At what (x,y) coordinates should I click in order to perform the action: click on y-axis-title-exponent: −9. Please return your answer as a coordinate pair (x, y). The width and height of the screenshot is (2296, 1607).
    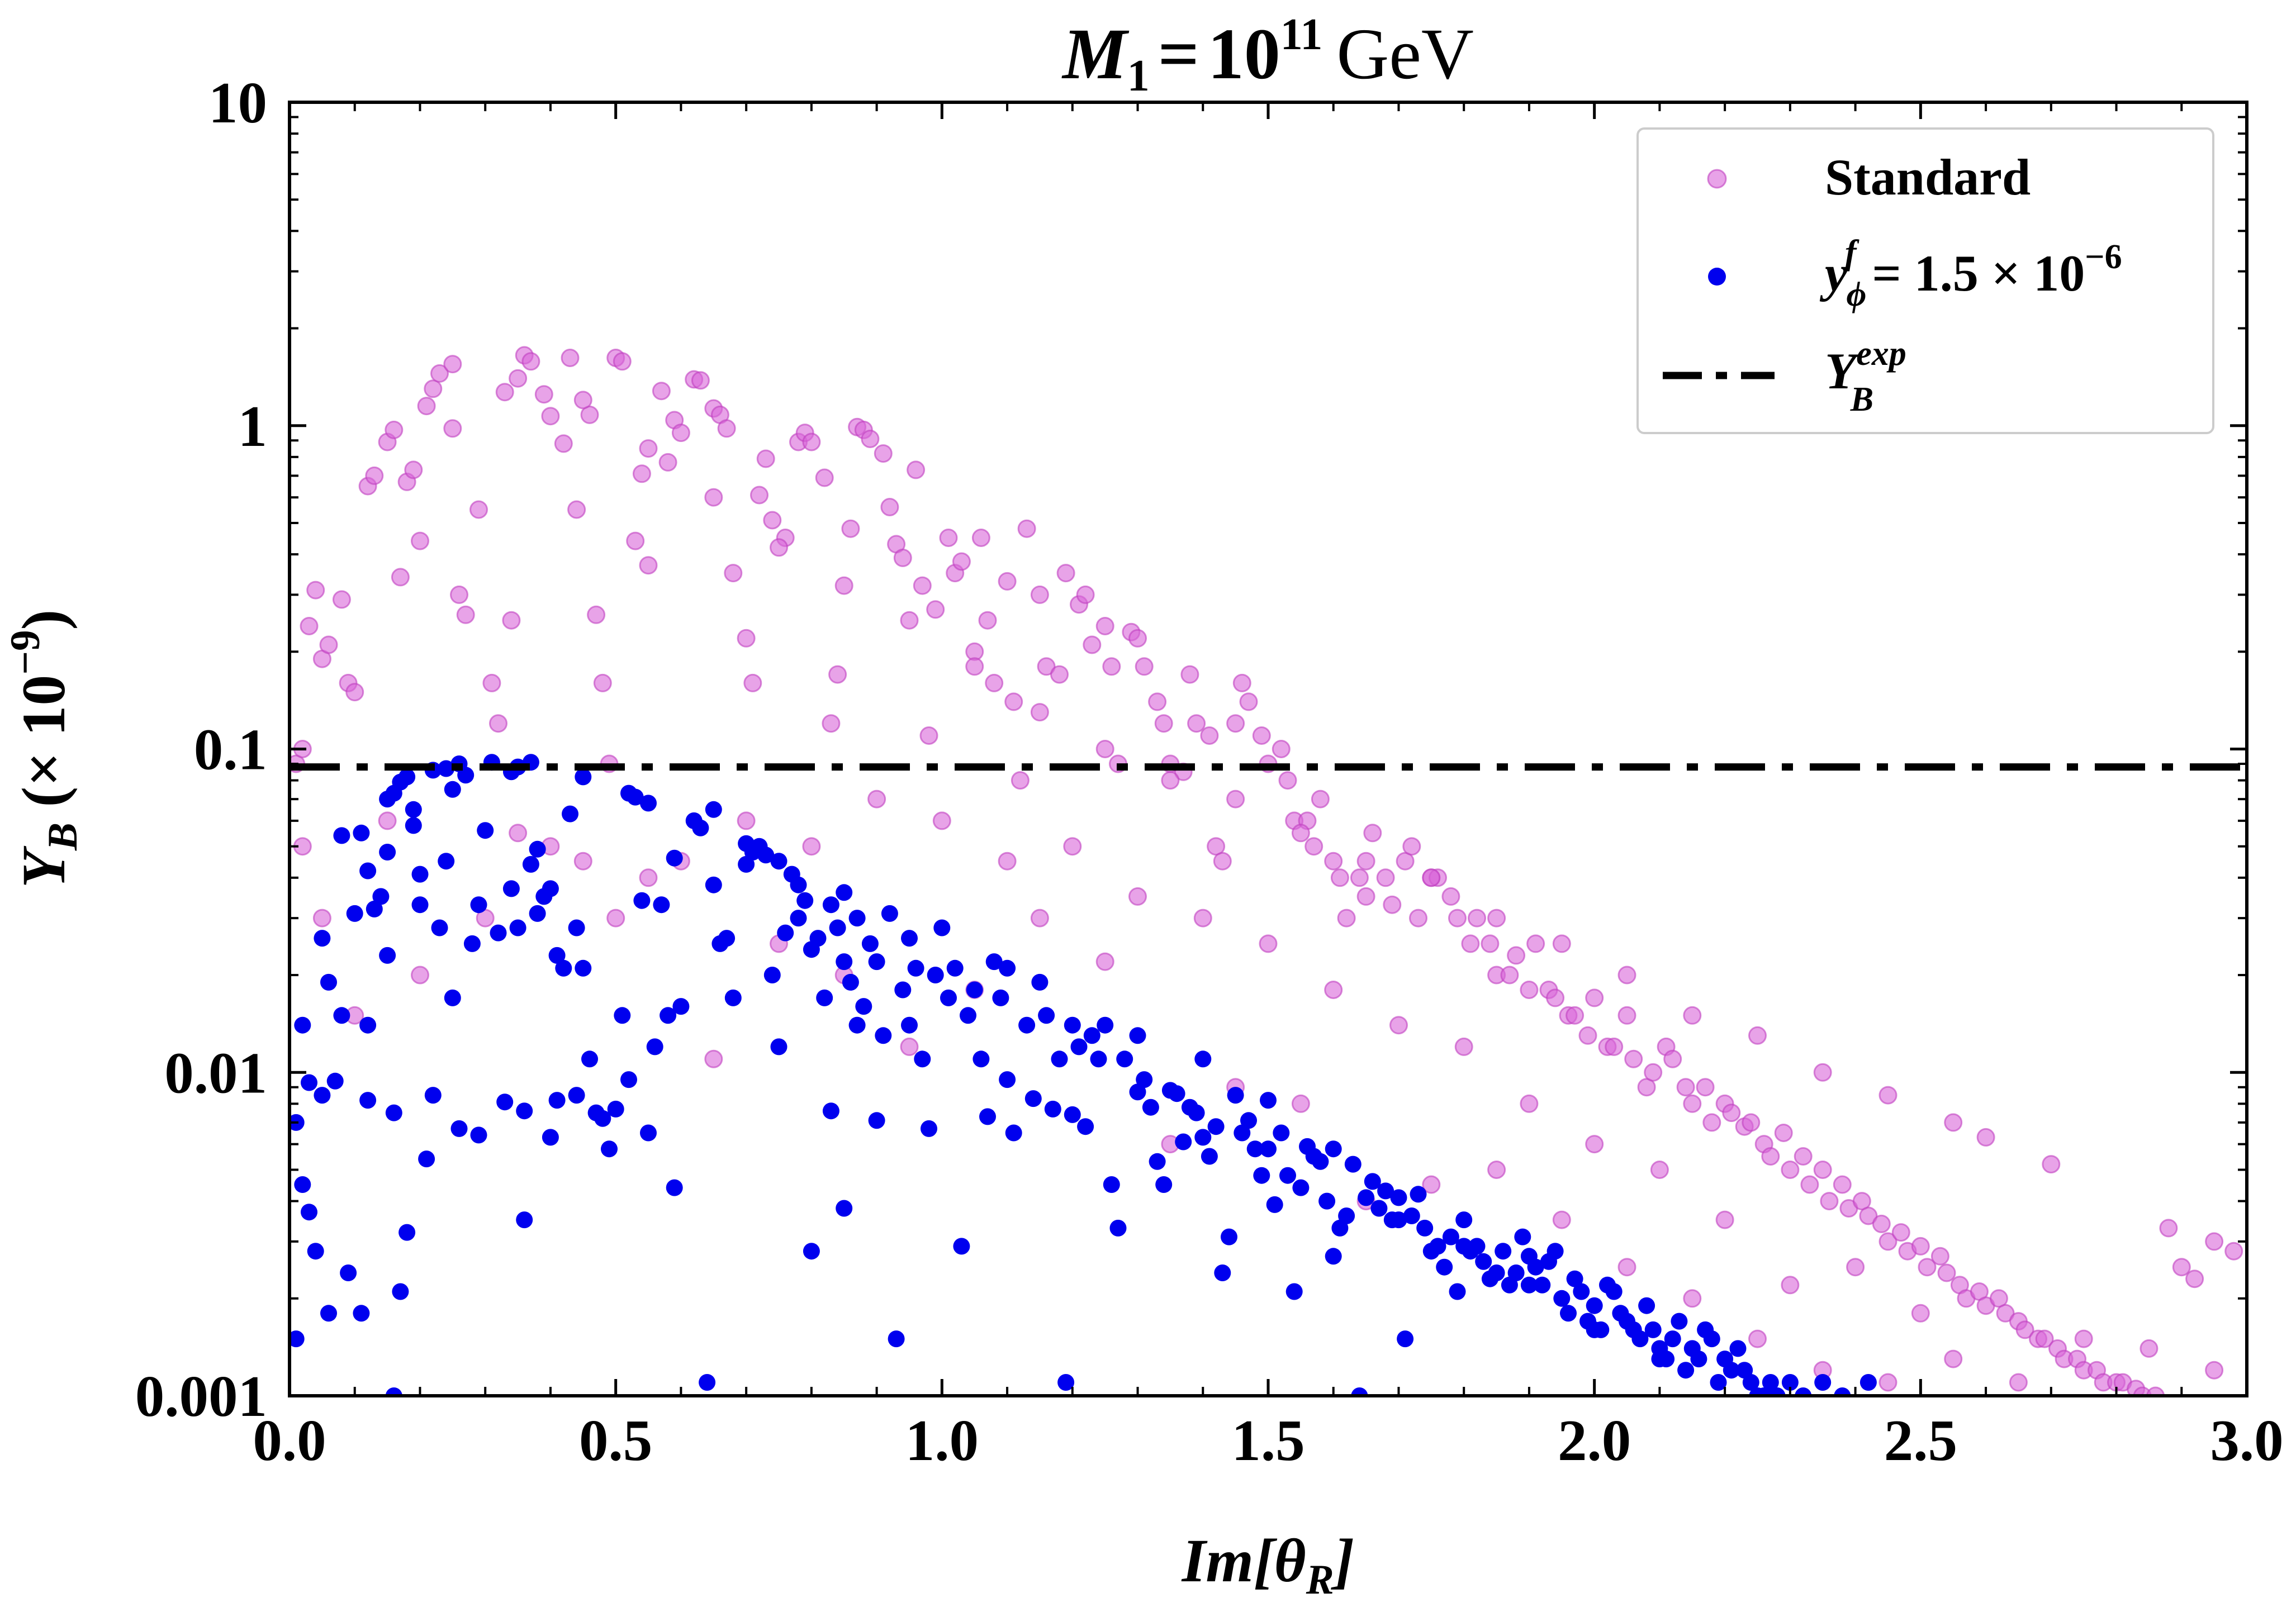
    Looking at the image, I should click on (25, 652).